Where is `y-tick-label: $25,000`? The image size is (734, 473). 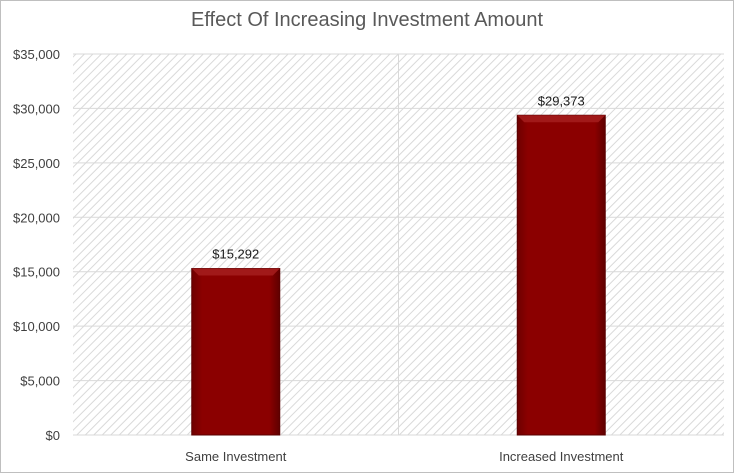
y-tick-label: $25,000 is located at coordinates (36, 163).